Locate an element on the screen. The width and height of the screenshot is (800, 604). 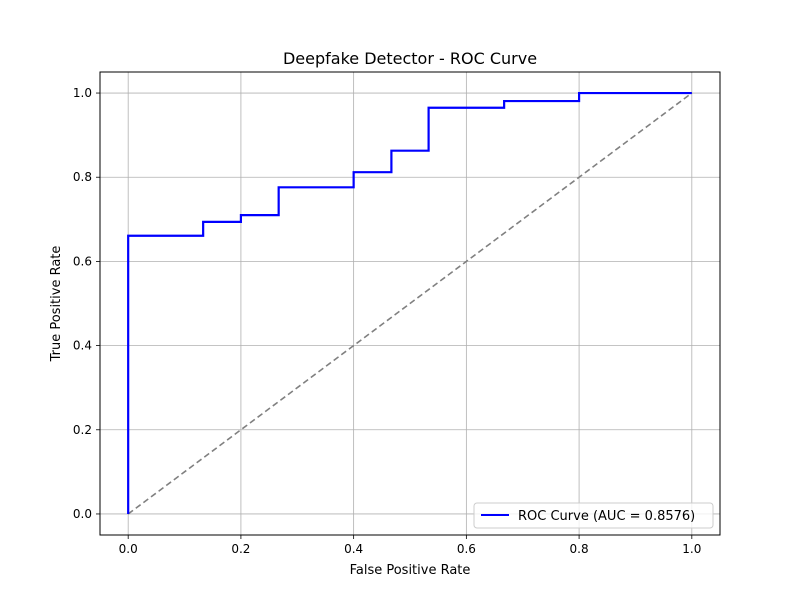
y-tick-label: 0.8 is located at coordinates (82, 177).